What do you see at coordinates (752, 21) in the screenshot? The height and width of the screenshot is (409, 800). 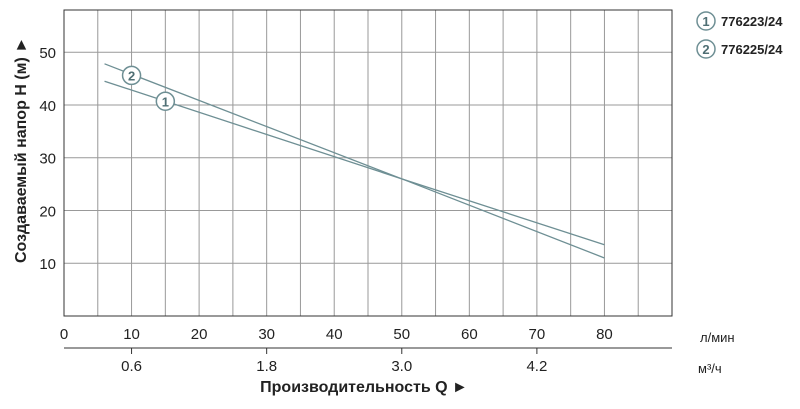 I see `legend-item-name: 776223/24` at bounding box center [752, 21].